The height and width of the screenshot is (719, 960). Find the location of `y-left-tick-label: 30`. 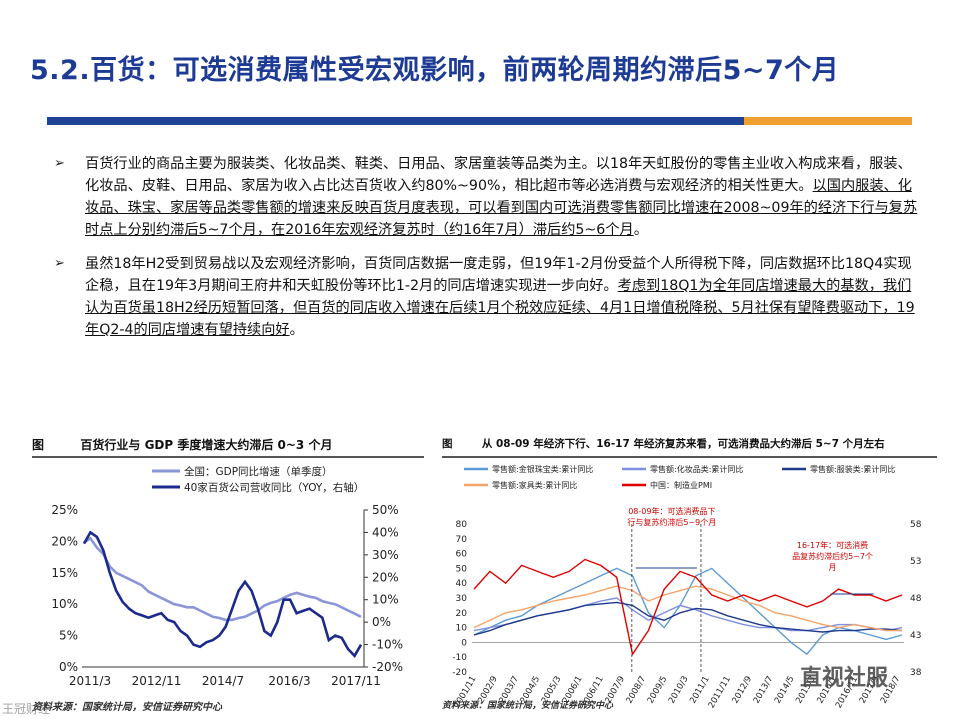

y-left-tick-label: 30 is located at coordinates (462, 599).